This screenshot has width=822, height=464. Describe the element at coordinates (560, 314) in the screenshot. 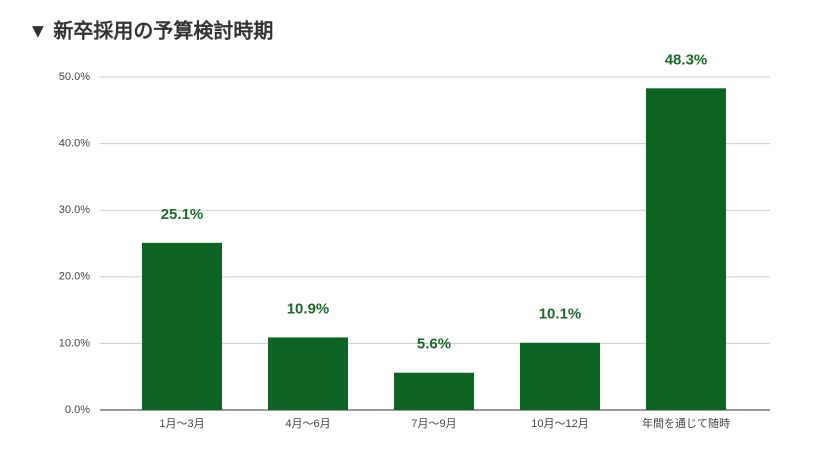

I see `value-label: 10.1%` at that location.